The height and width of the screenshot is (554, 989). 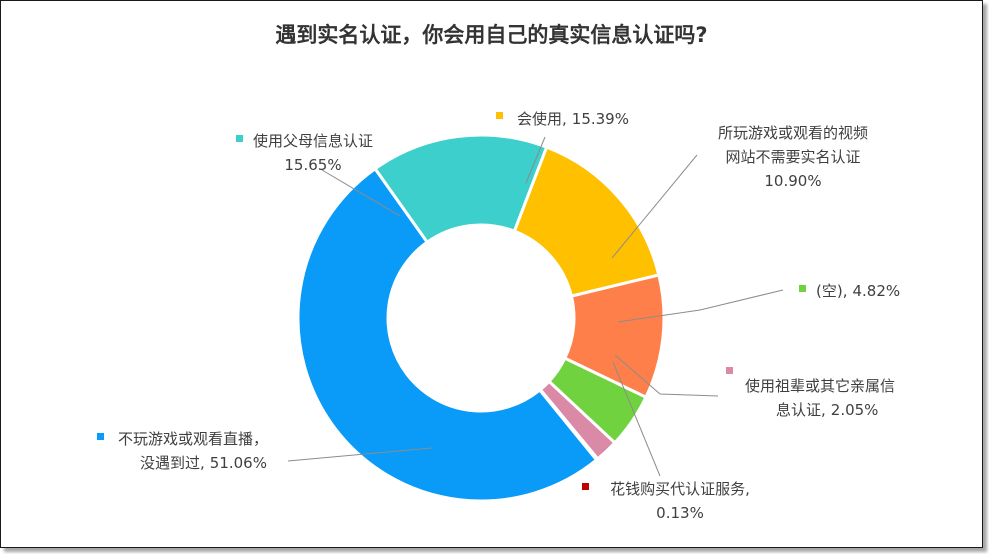 What do you see at coordinates (361, 193) in the screenshot?
I see `leader-line-s7` at bounding box center [361, 193].